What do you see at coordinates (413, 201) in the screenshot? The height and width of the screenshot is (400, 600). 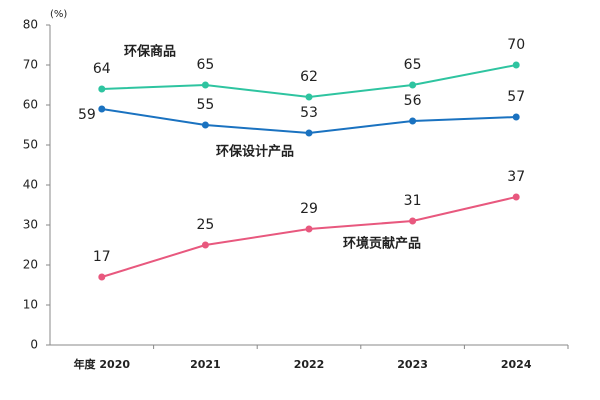 I see `data-label: 31` at bounding box center [413, 201].